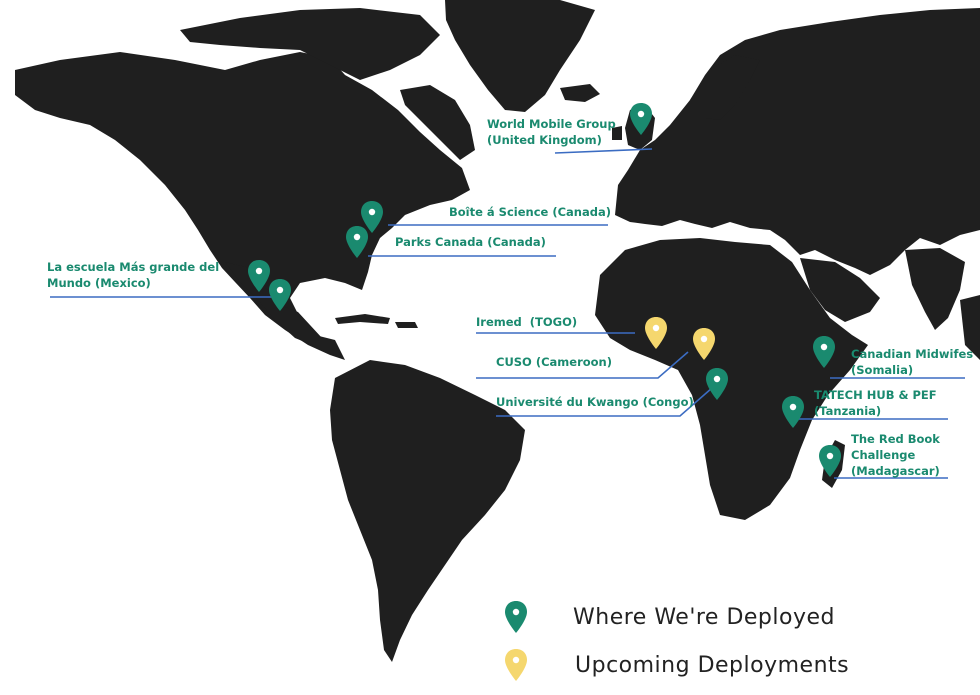 This screenshot has height=695, width=980. I want to click on leader-congo, so click(604, 402).